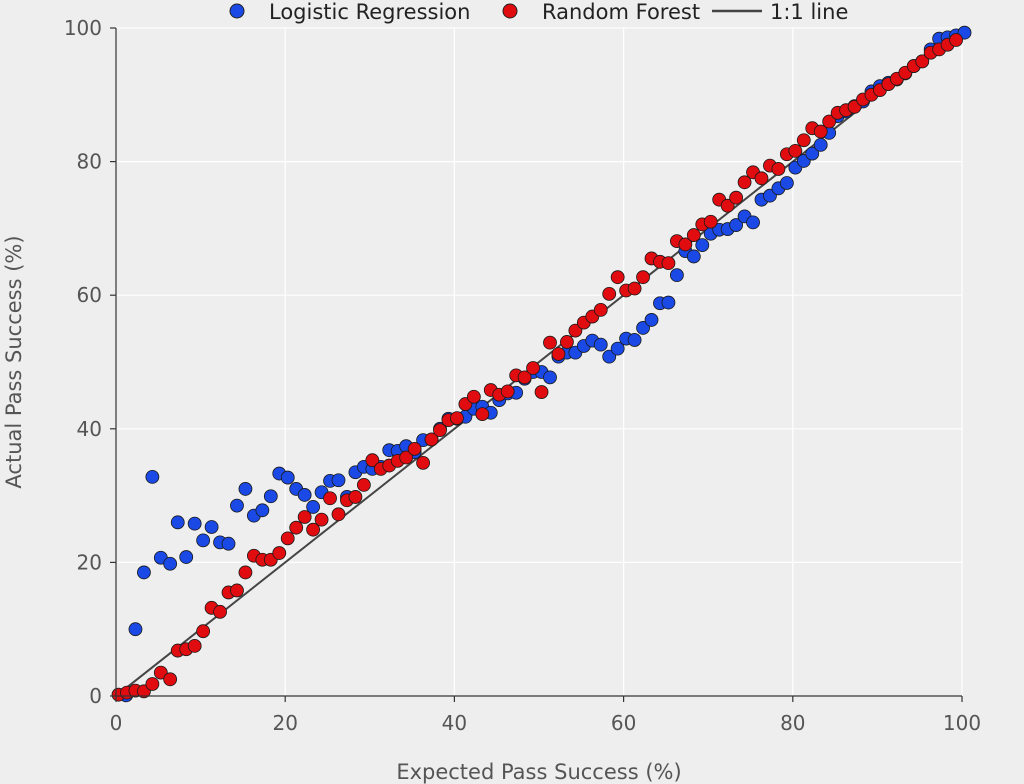 The height and width of the screenshot is (784, 1024). I want to click on x-tick-label: 0, so click(116, 723).